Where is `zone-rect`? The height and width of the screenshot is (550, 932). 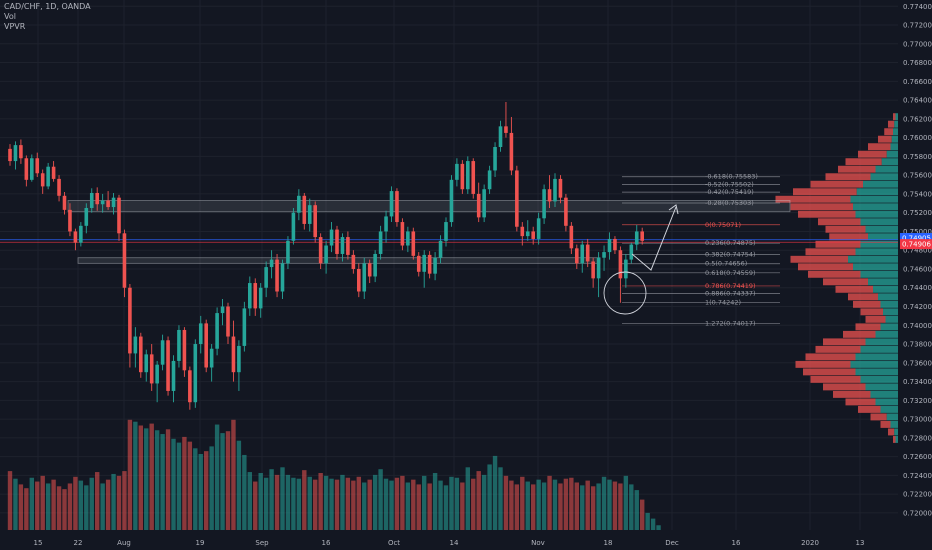 zone-rect is located at coordinates (429, 206).